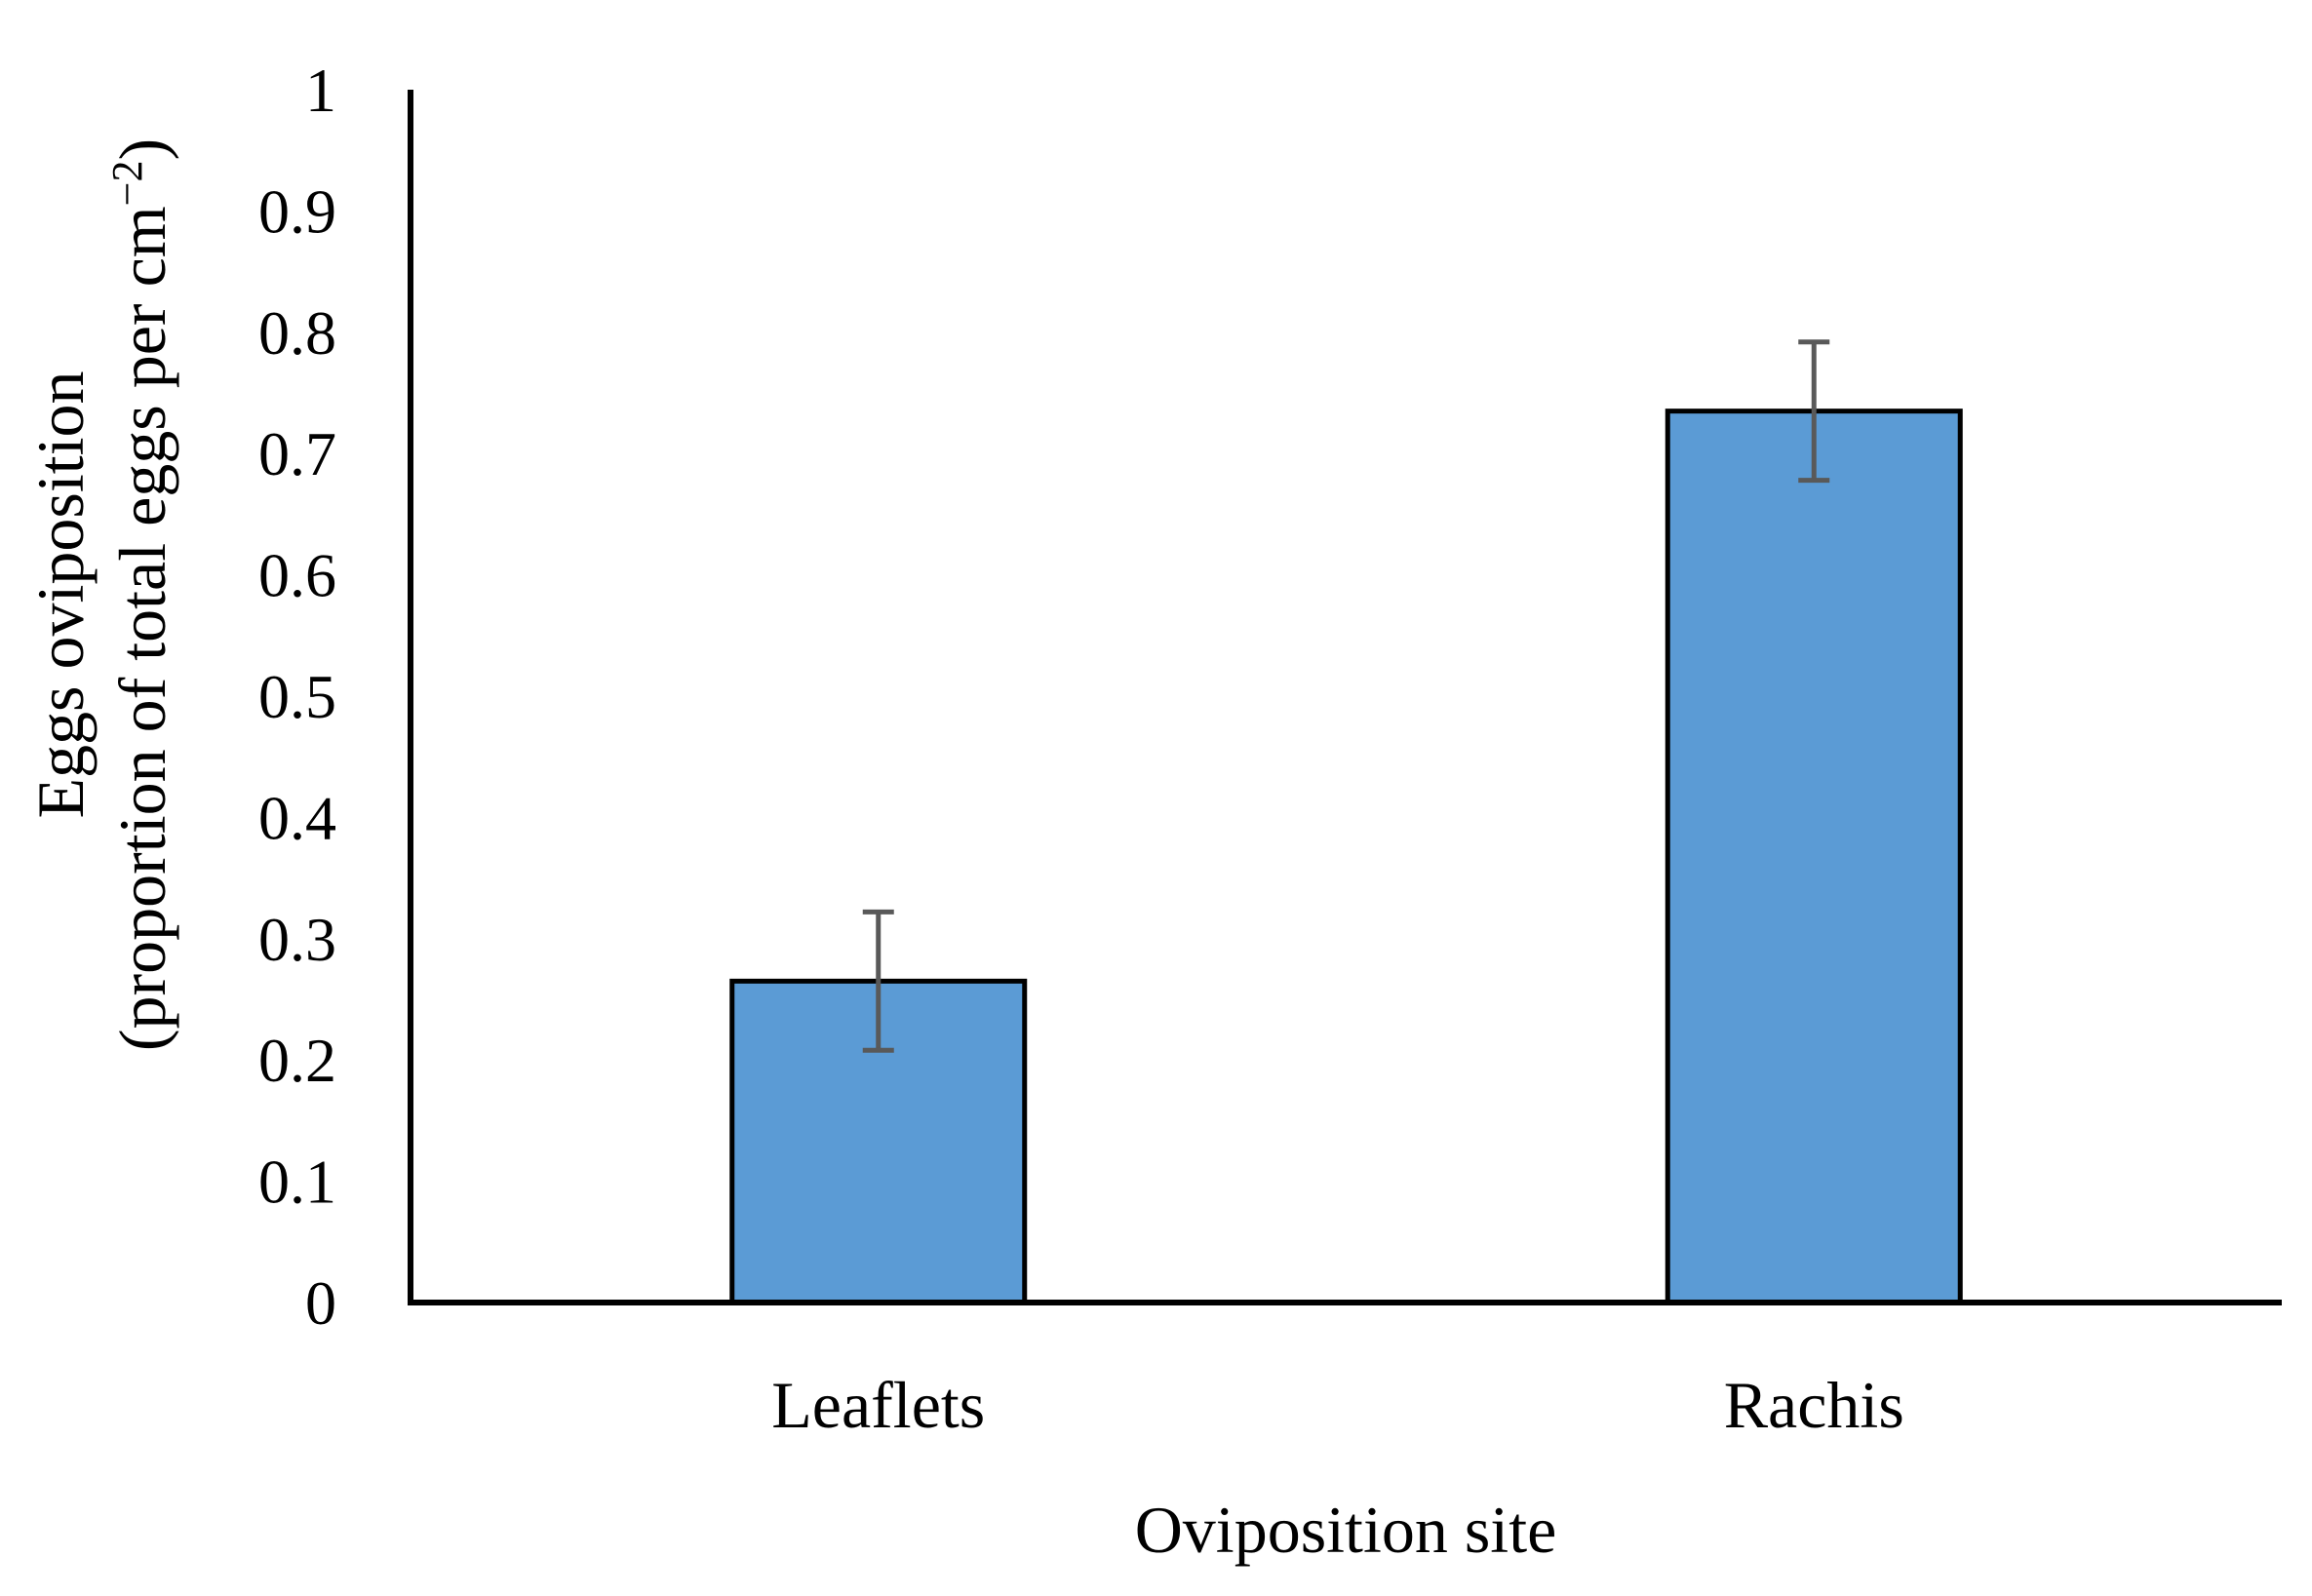  What do you see at coordinates (297, 940) in the screenshot?
I see `y-tick-label: 0.3` at bounding box center [297, 940].